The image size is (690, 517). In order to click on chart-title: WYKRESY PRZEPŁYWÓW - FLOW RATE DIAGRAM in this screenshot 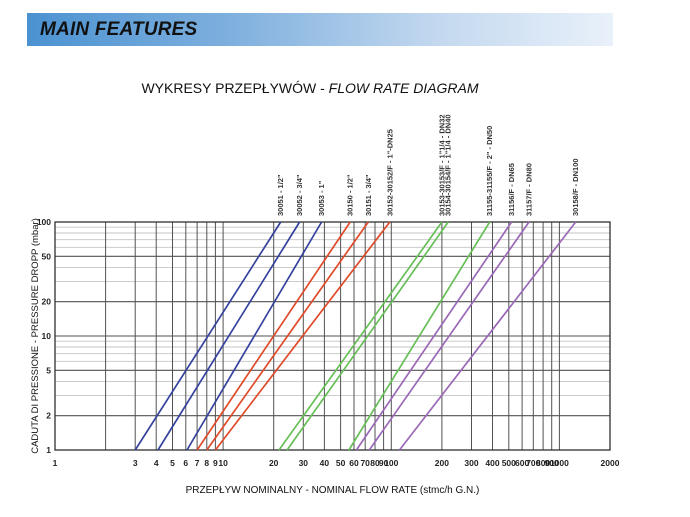, I will do `click(310, 88)`.